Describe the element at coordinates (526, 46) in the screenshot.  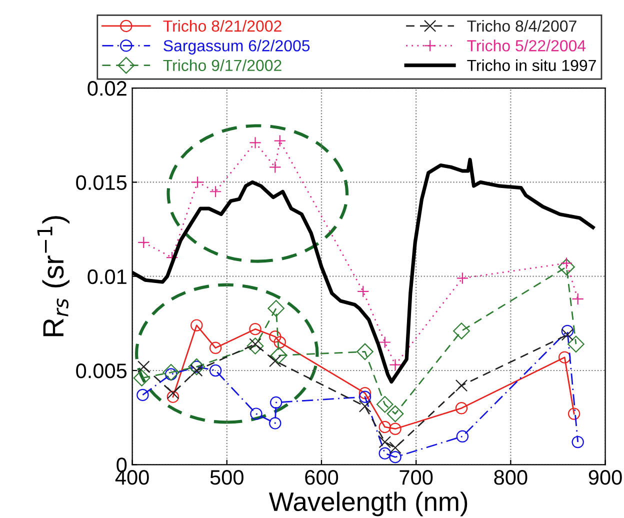
I see `legend-label: Tricho 5/22/2004` at that location.